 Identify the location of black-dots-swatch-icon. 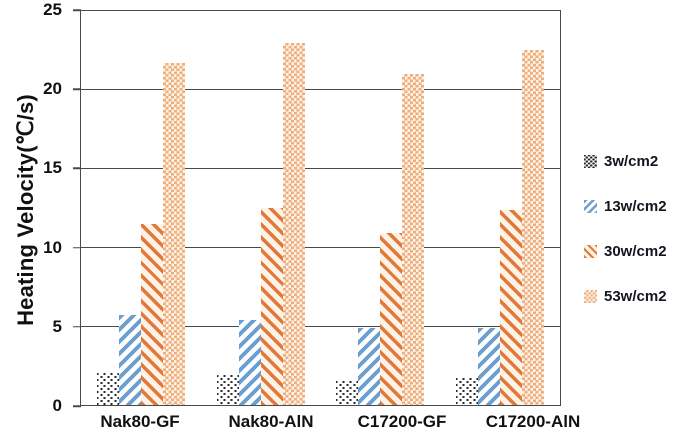
(590, 161).